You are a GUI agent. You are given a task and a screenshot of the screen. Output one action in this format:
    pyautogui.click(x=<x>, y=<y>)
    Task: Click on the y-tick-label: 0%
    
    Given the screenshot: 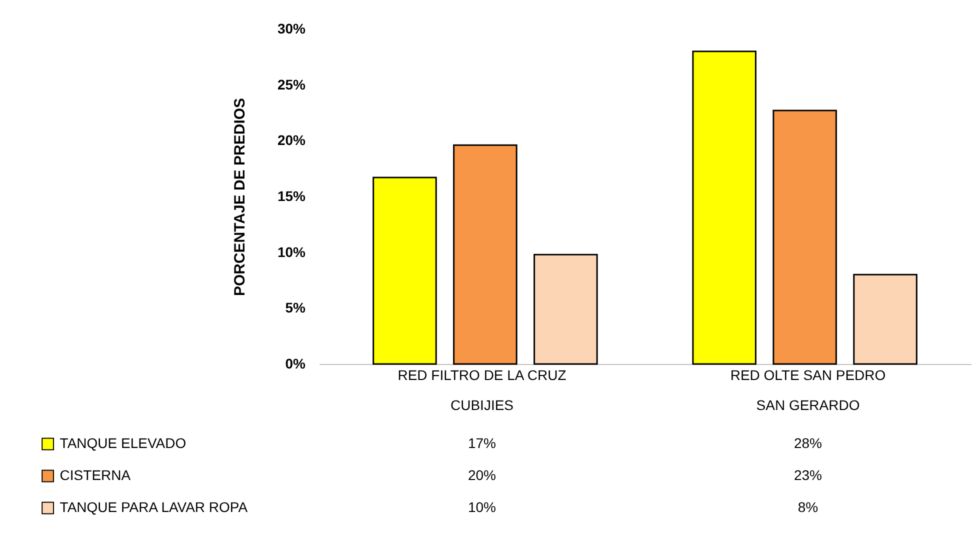 What is the action you would take?
    pyautogui.click(x=295, y=364)
    